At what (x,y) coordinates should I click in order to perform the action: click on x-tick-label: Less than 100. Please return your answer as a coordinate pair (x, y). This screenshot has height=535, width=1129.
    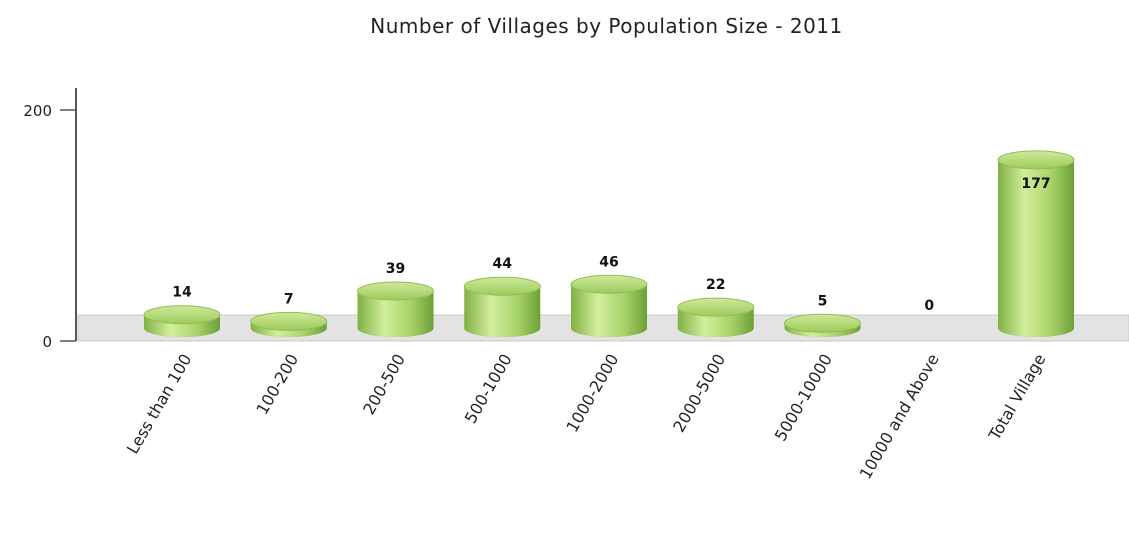
    Looking at the image, I should click on (159, 404).